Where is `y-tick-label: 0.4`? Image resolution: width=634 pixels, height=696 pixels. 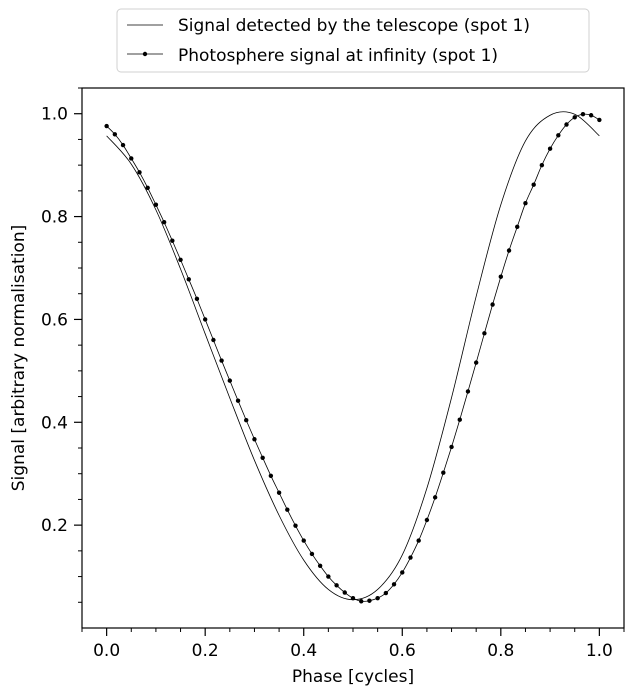 y-tick-label: 0.4 is located at coordinates (54, 423).